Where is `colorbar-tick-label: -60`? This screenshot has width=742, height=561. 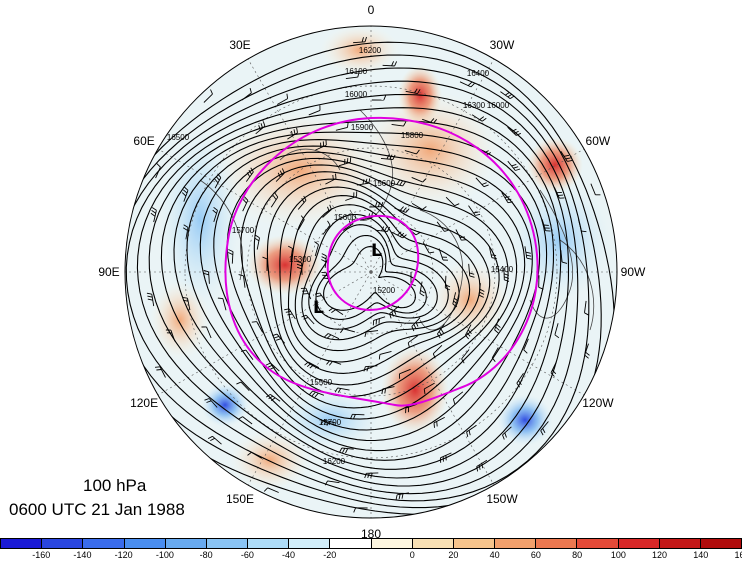
colorbar-tick-label: -60 is located at coordinates (247, 555).